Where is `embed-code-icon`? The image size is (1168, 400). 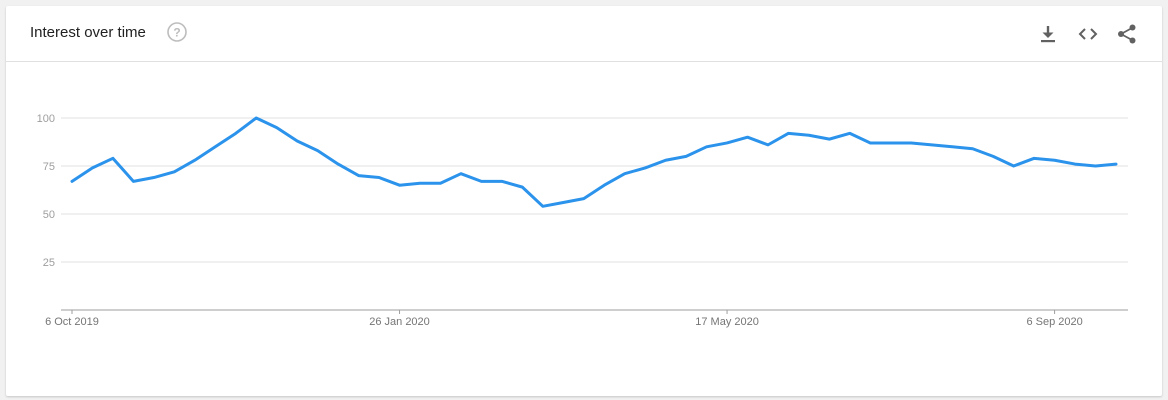
embed-code-icon is located at coordinates (1088, 34).